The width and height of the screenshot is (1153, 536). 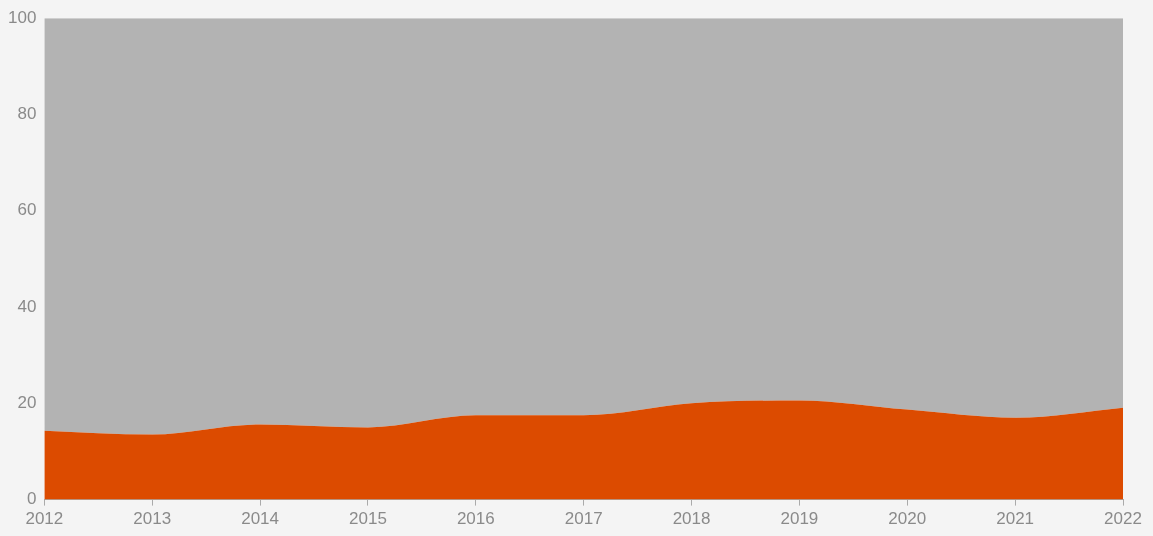 What do you see at coordinates (27, 306) in the screenshot?
I see `y-tick-label: 40` at bounding box center [27, 306].